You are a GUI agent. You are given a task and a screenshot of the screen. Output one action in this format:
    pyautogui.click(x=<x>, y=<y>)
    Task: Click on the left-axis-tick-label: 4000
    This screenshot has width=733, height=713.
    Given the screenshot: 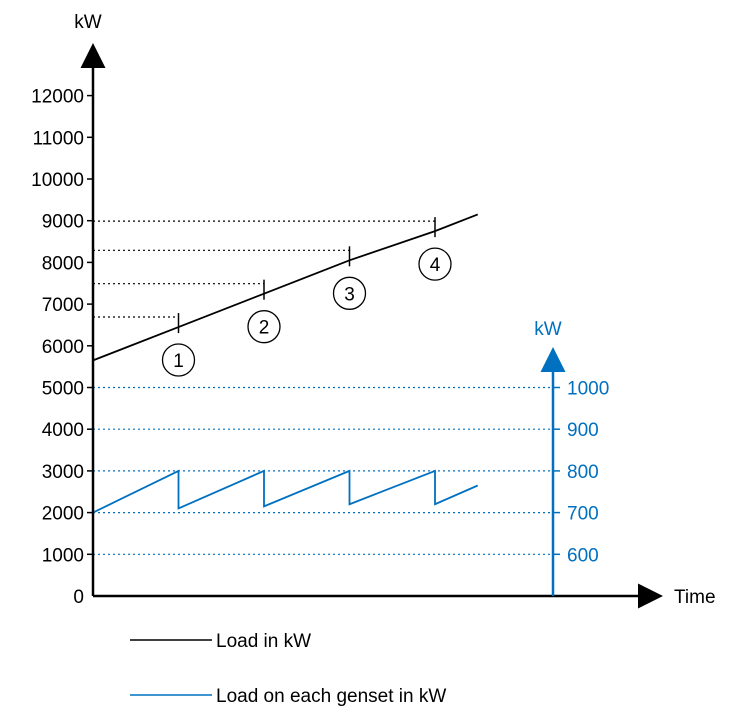 What is the action you would take?
    pyautogui.click(x=63, y=430)
    